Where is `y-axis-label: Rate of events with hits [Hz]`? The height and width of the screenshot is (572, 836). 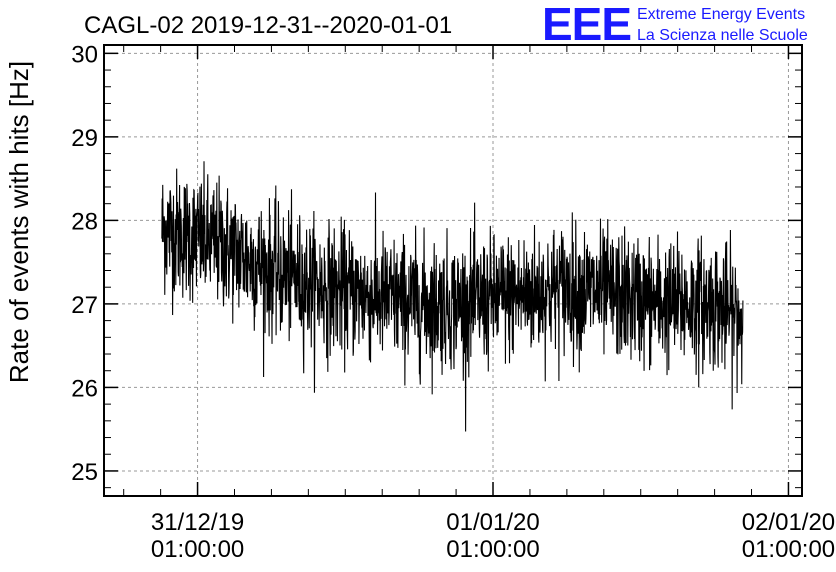
y-axis-label: Rate of events with hits [Hz] is located at coordinates (19, 222).